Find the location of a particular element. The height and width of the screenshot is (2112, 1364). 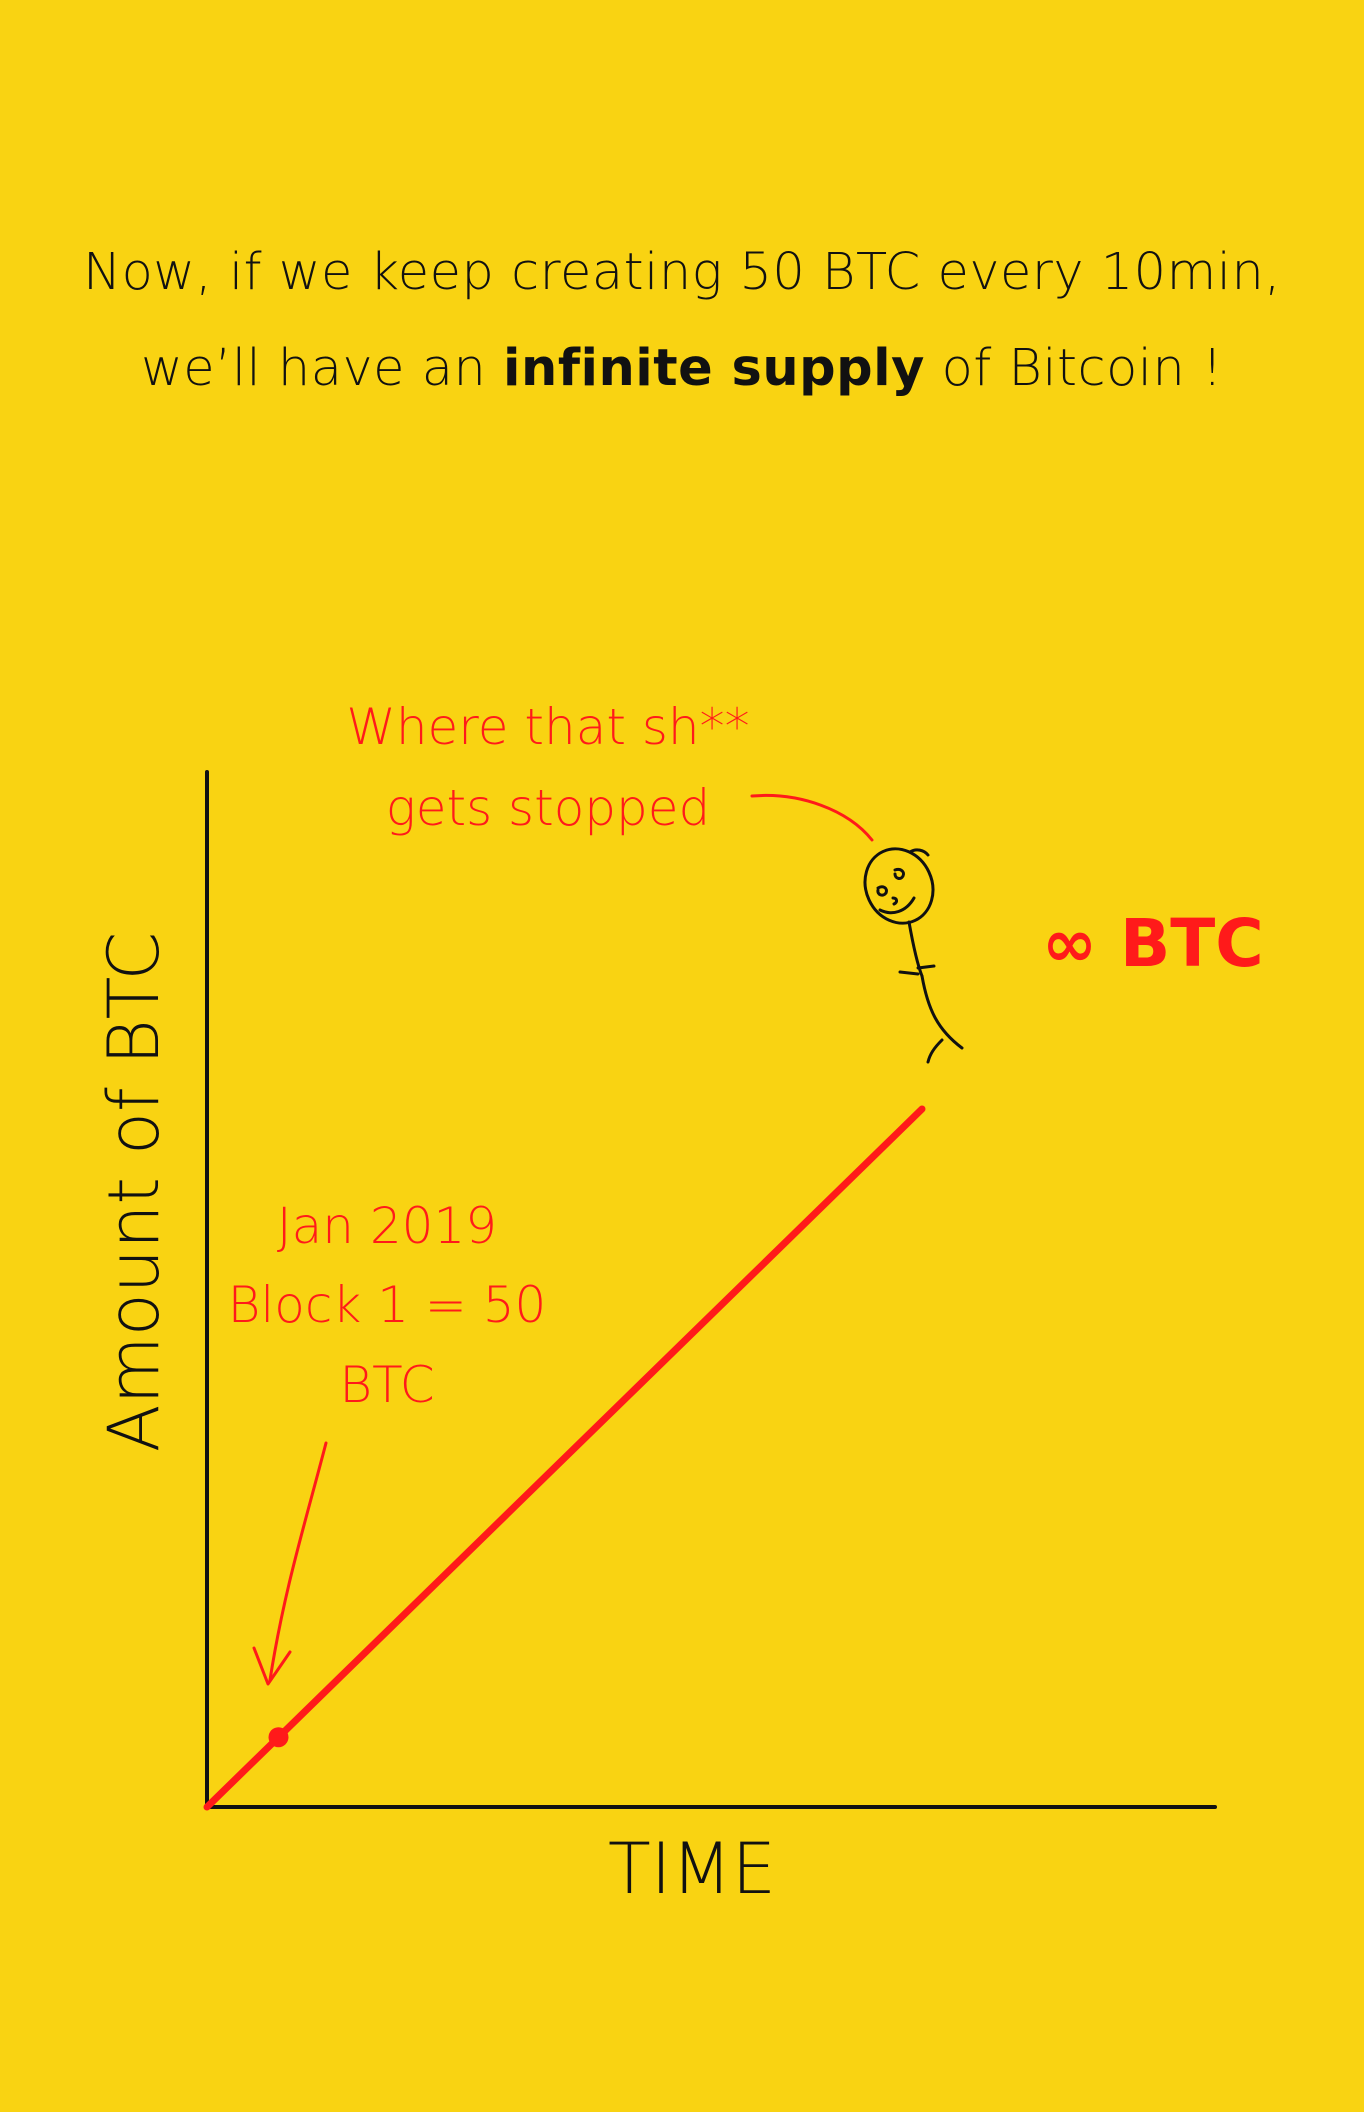

x-axis-label: TIME is located at coordinates (692, 1869).